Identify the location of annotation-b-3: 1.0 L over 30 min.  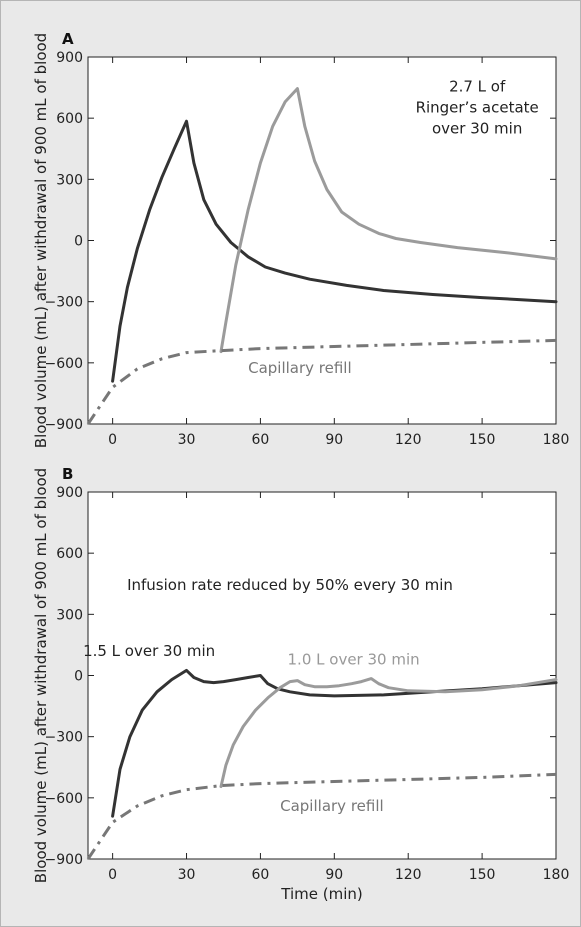
(354, 659).